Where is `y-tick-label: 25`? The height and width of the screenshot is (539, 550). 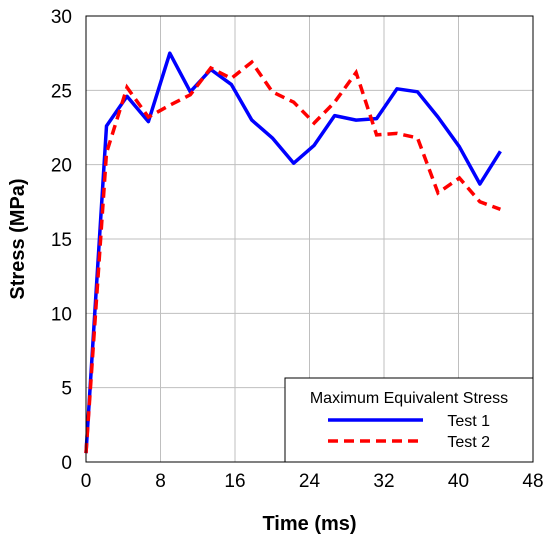
y-tick-label: 25 is located at coordinates (61, 91).